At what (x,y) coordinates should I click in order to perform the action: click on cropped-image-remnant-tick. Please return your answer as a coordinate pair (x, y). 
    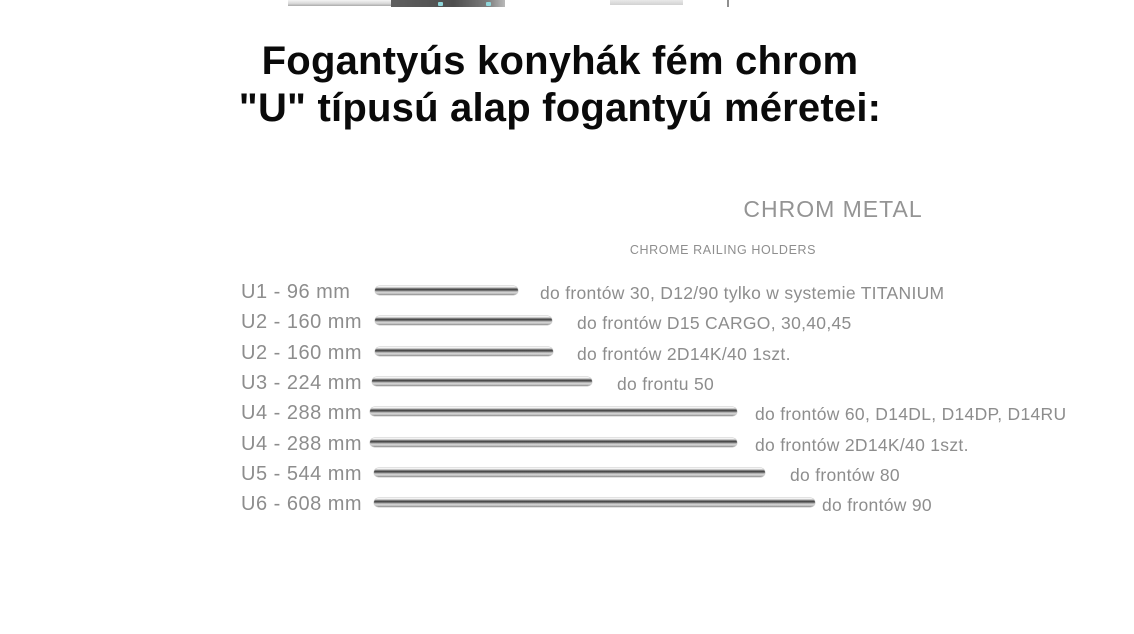
    Looking at the image, I should click on (728, 3).